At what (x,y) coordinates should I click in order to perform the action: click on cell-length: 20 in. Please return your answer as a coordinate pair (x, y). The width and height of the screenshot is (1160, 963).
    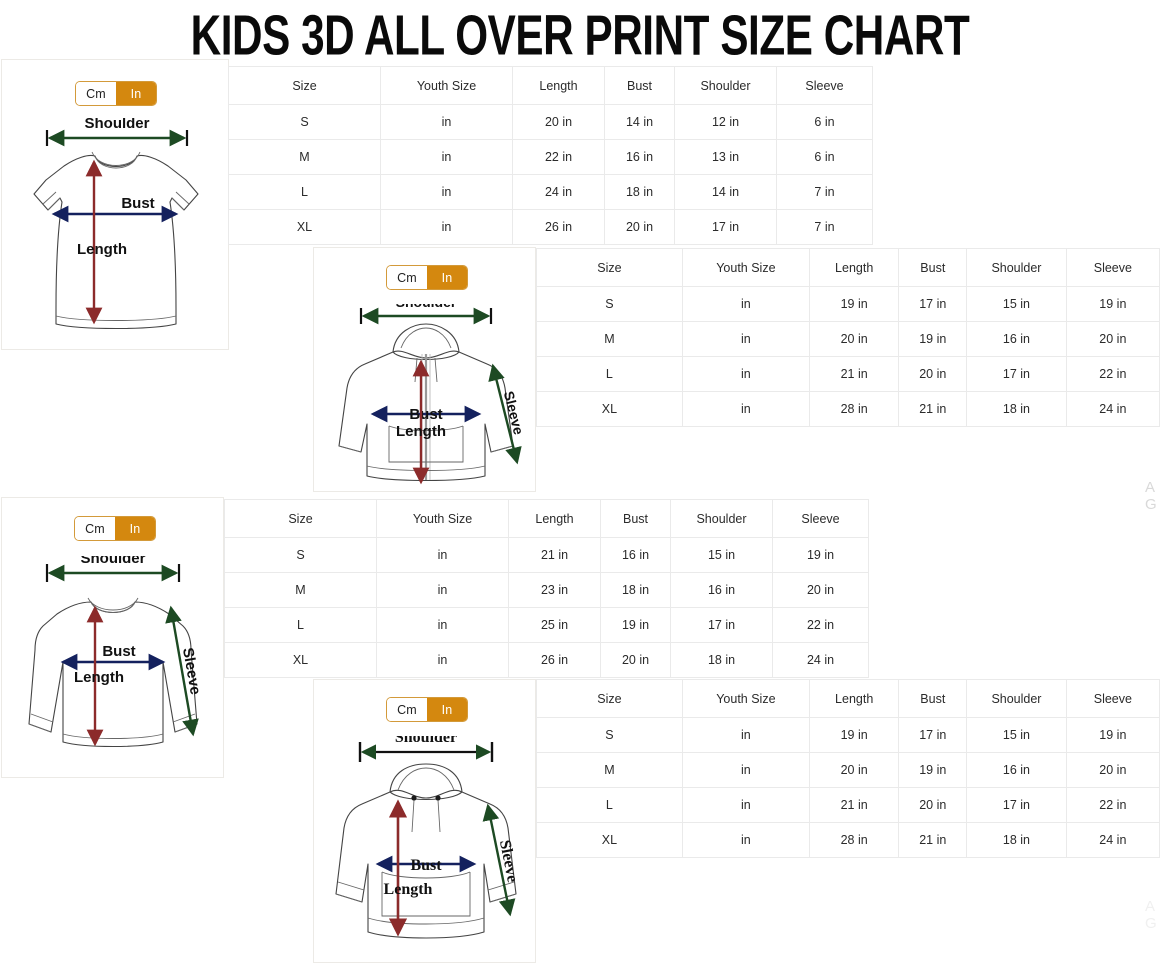
    Looking at the image, I should click on (854, 339).